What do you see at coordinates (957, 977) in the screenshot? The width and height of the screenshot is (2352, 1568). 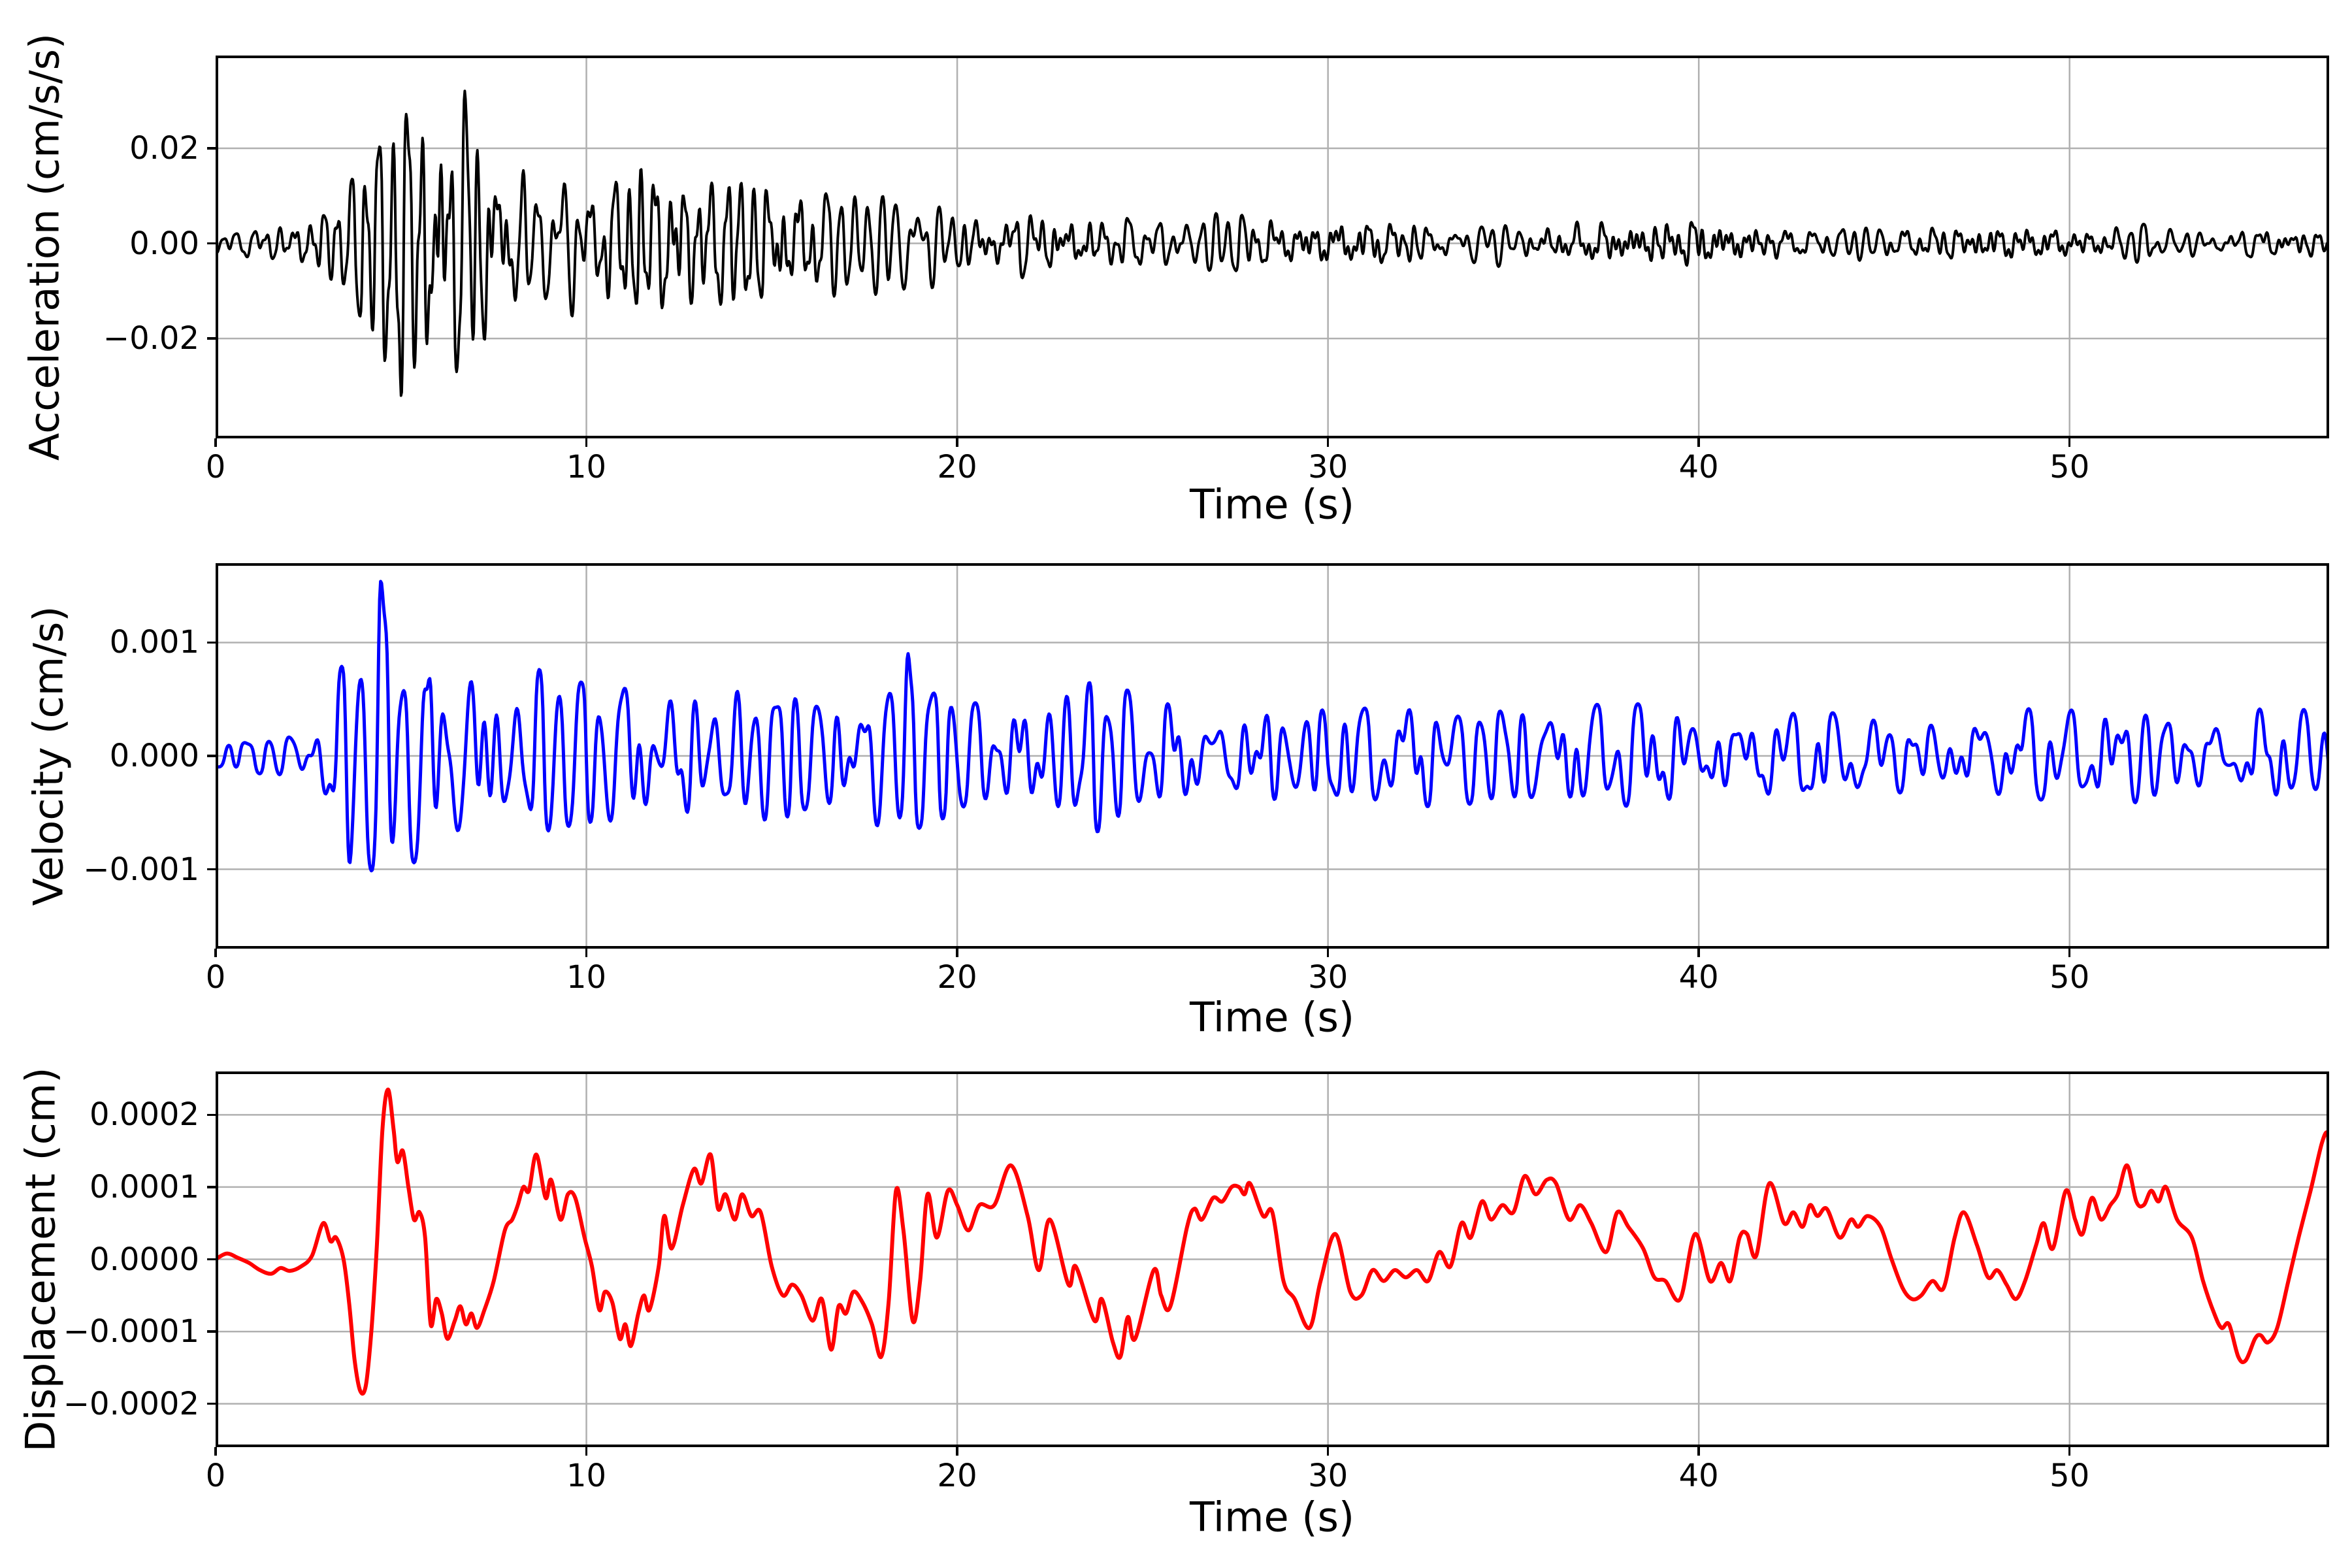 I see `velocity-x-tick-label: 20` at bounding box center [957, 977].